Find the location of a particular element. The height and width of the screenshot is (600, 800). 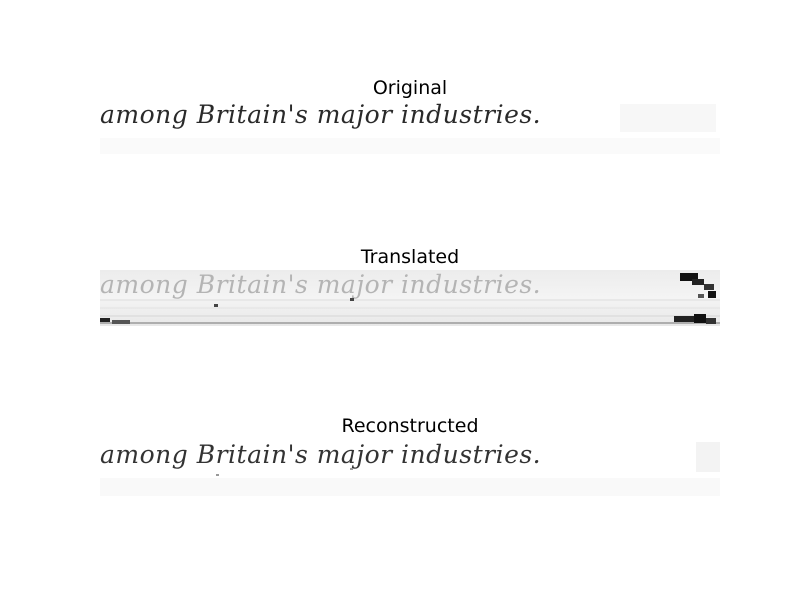

translated-image-strip: among Britain's major industries. is located at coordinates (410, 298).